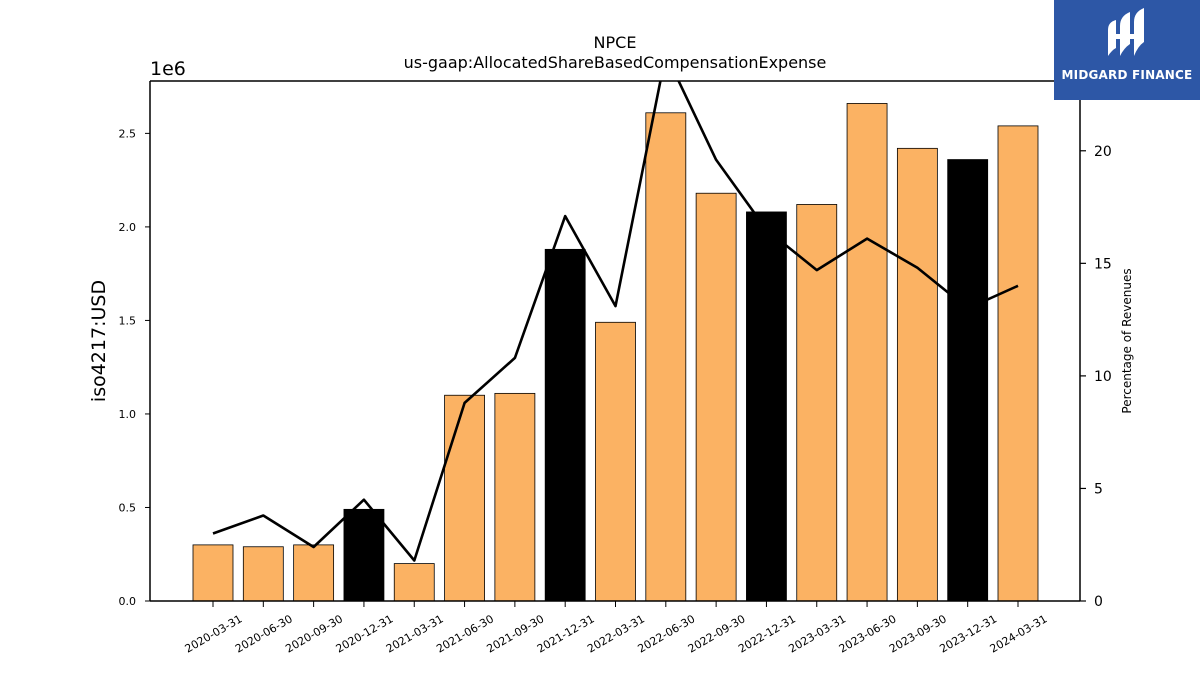 The width and height of the screenshot is (1200, 675). Describe the element at coordinates (1098, 489) in the screenshot. I see `y2-tick-label: 5` at that location.